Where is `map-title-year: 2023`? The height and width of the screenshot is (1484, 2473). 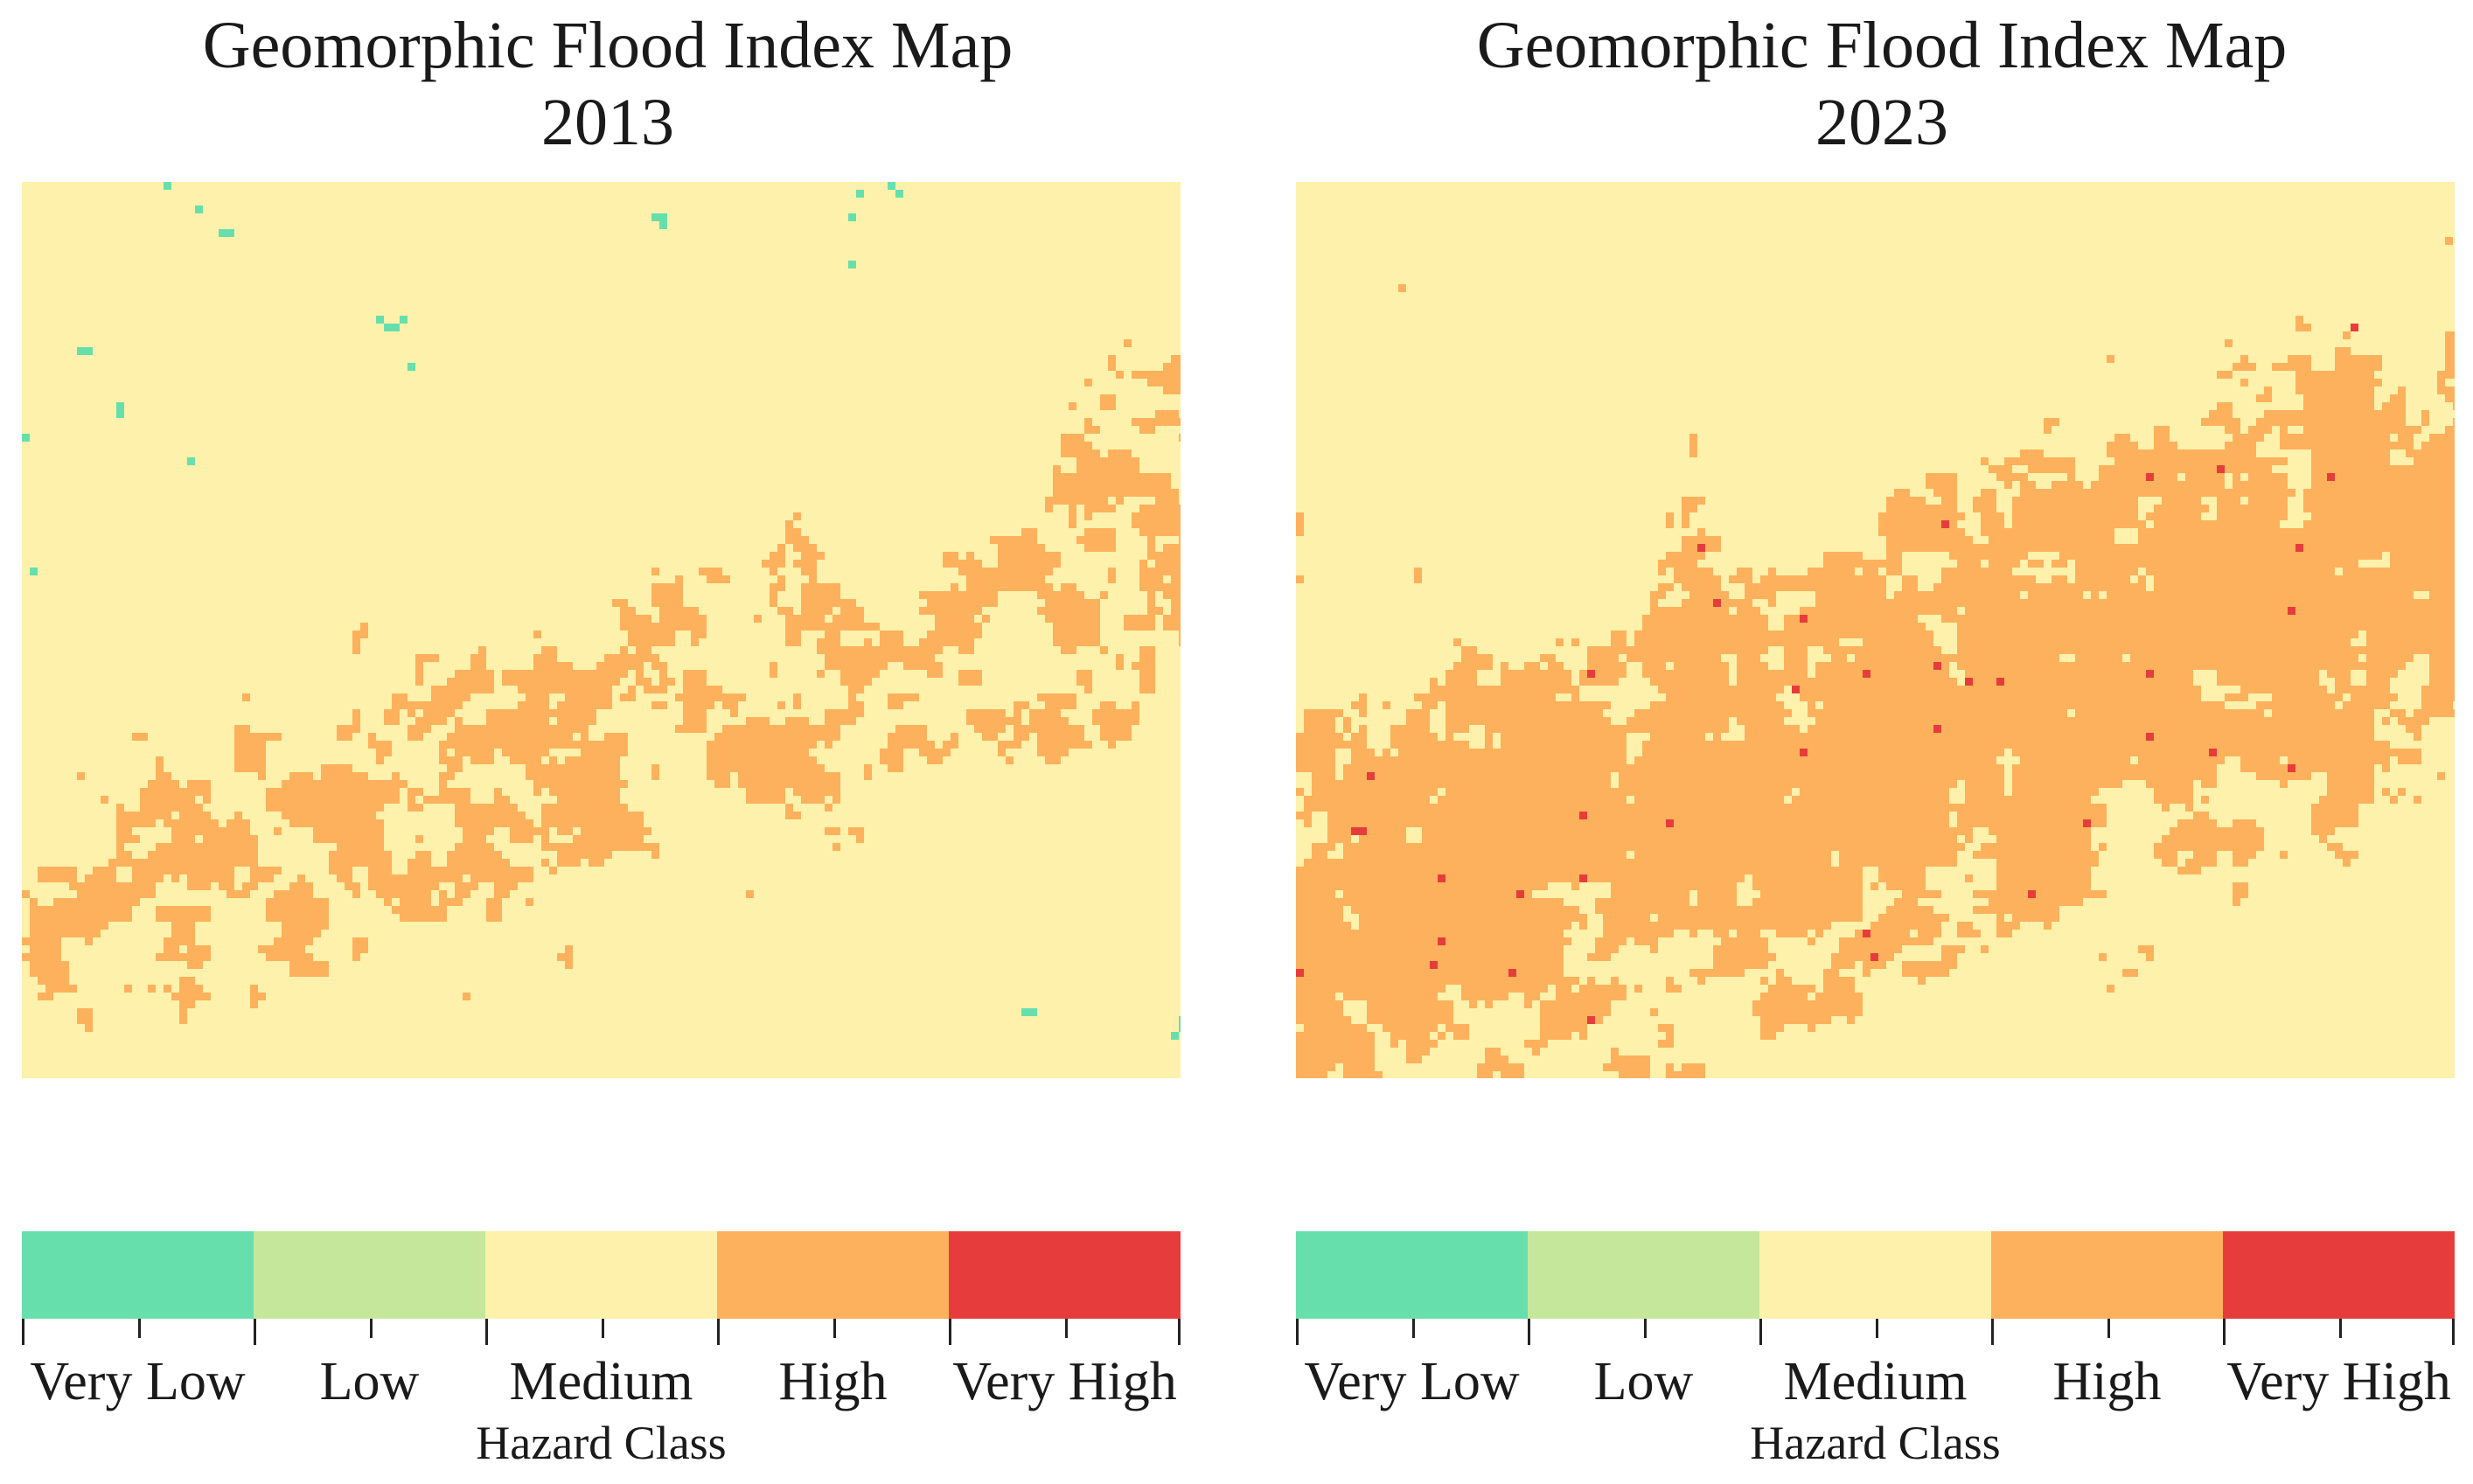 map-title-year: 2023 is located at coordinates (1881, 122).